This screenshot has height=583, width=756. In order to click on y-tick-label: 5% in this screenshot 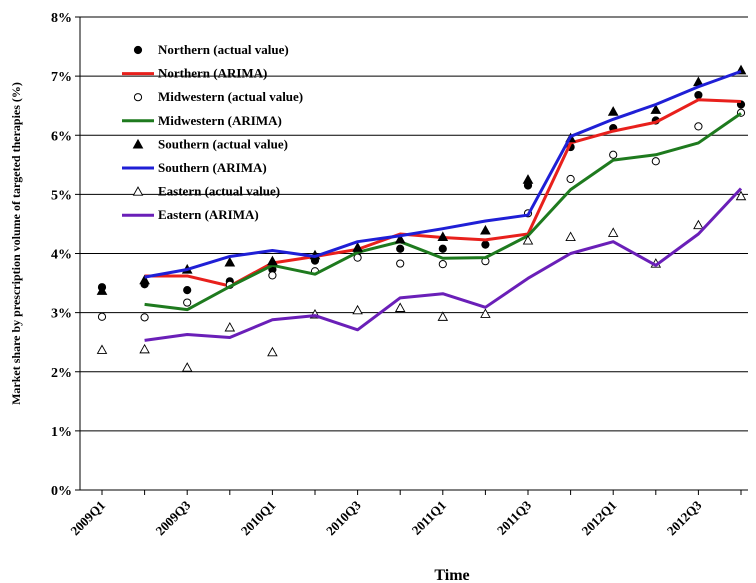, I will do `click(61, 195)`.